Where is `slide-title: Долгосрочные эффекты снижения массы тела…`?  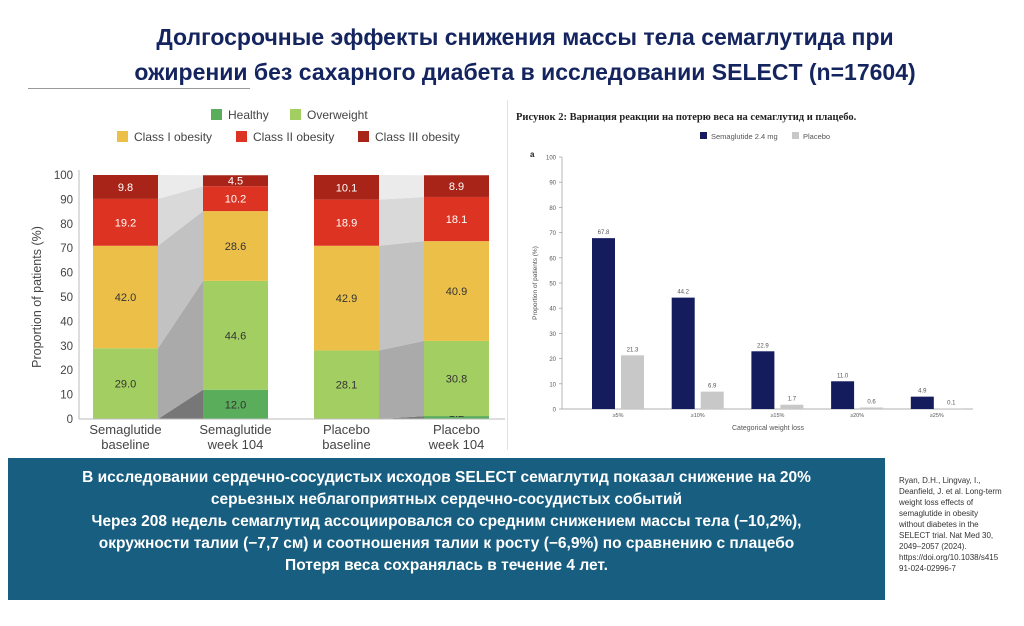
slide-title: Долгосрочные эффекты снижения массы тела… is located at coordinates (525, 55).